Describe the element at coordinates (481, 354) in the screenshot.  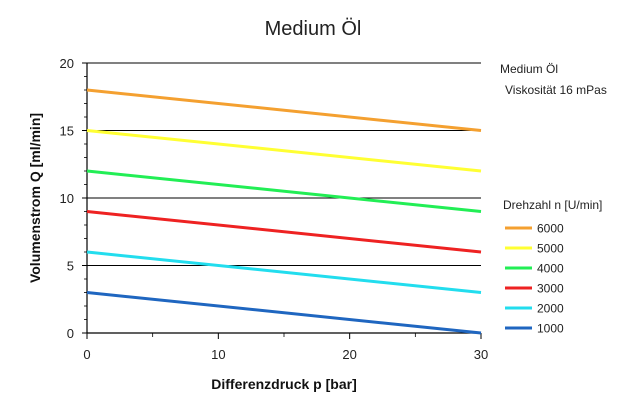
I see `x-tick-label: 30` at that location.